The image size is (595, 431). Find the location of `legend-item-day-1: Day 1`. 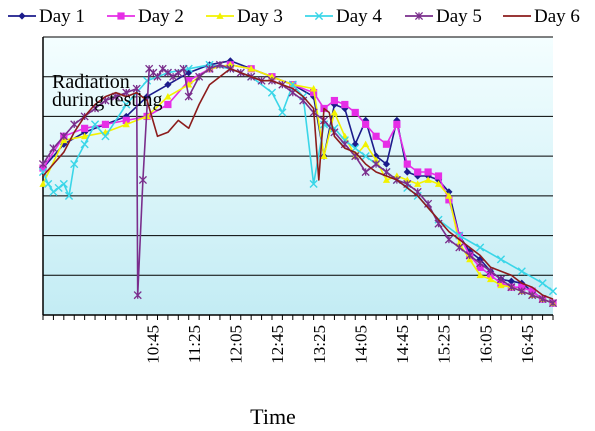

legend-item-day-1: Day 1 is located at coordinates (46, 16).